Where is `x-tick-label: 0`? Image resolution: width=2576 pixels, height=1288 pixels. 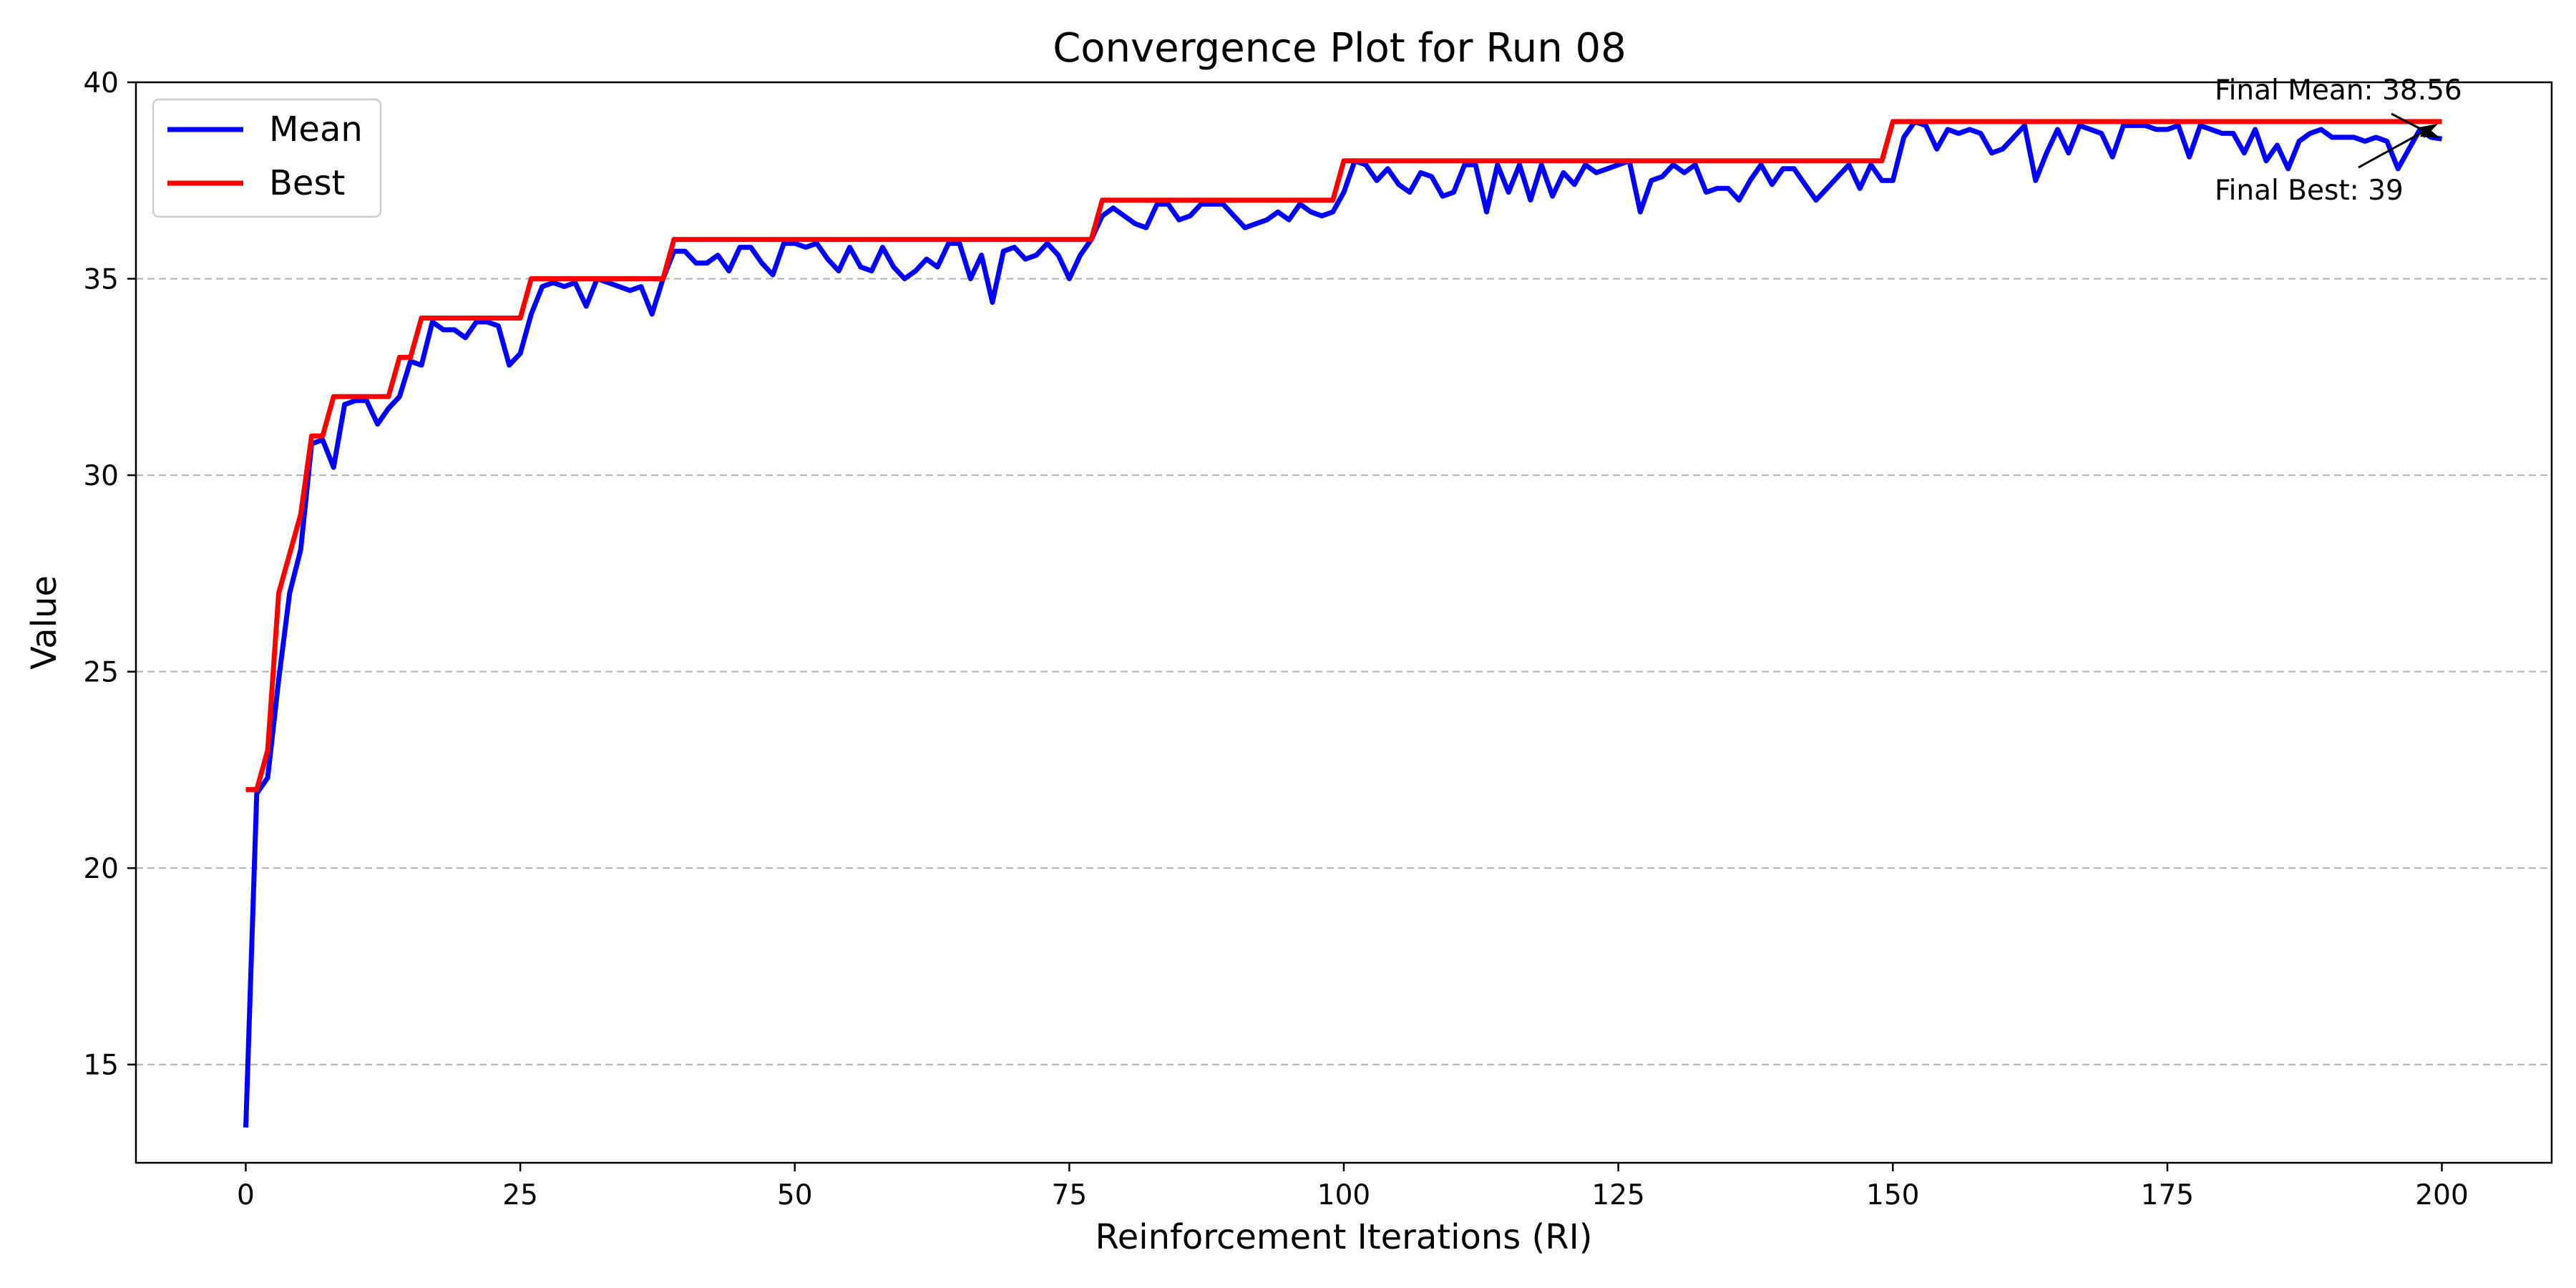
x-tick-label: 0 is located at coordinates (246, 1195).